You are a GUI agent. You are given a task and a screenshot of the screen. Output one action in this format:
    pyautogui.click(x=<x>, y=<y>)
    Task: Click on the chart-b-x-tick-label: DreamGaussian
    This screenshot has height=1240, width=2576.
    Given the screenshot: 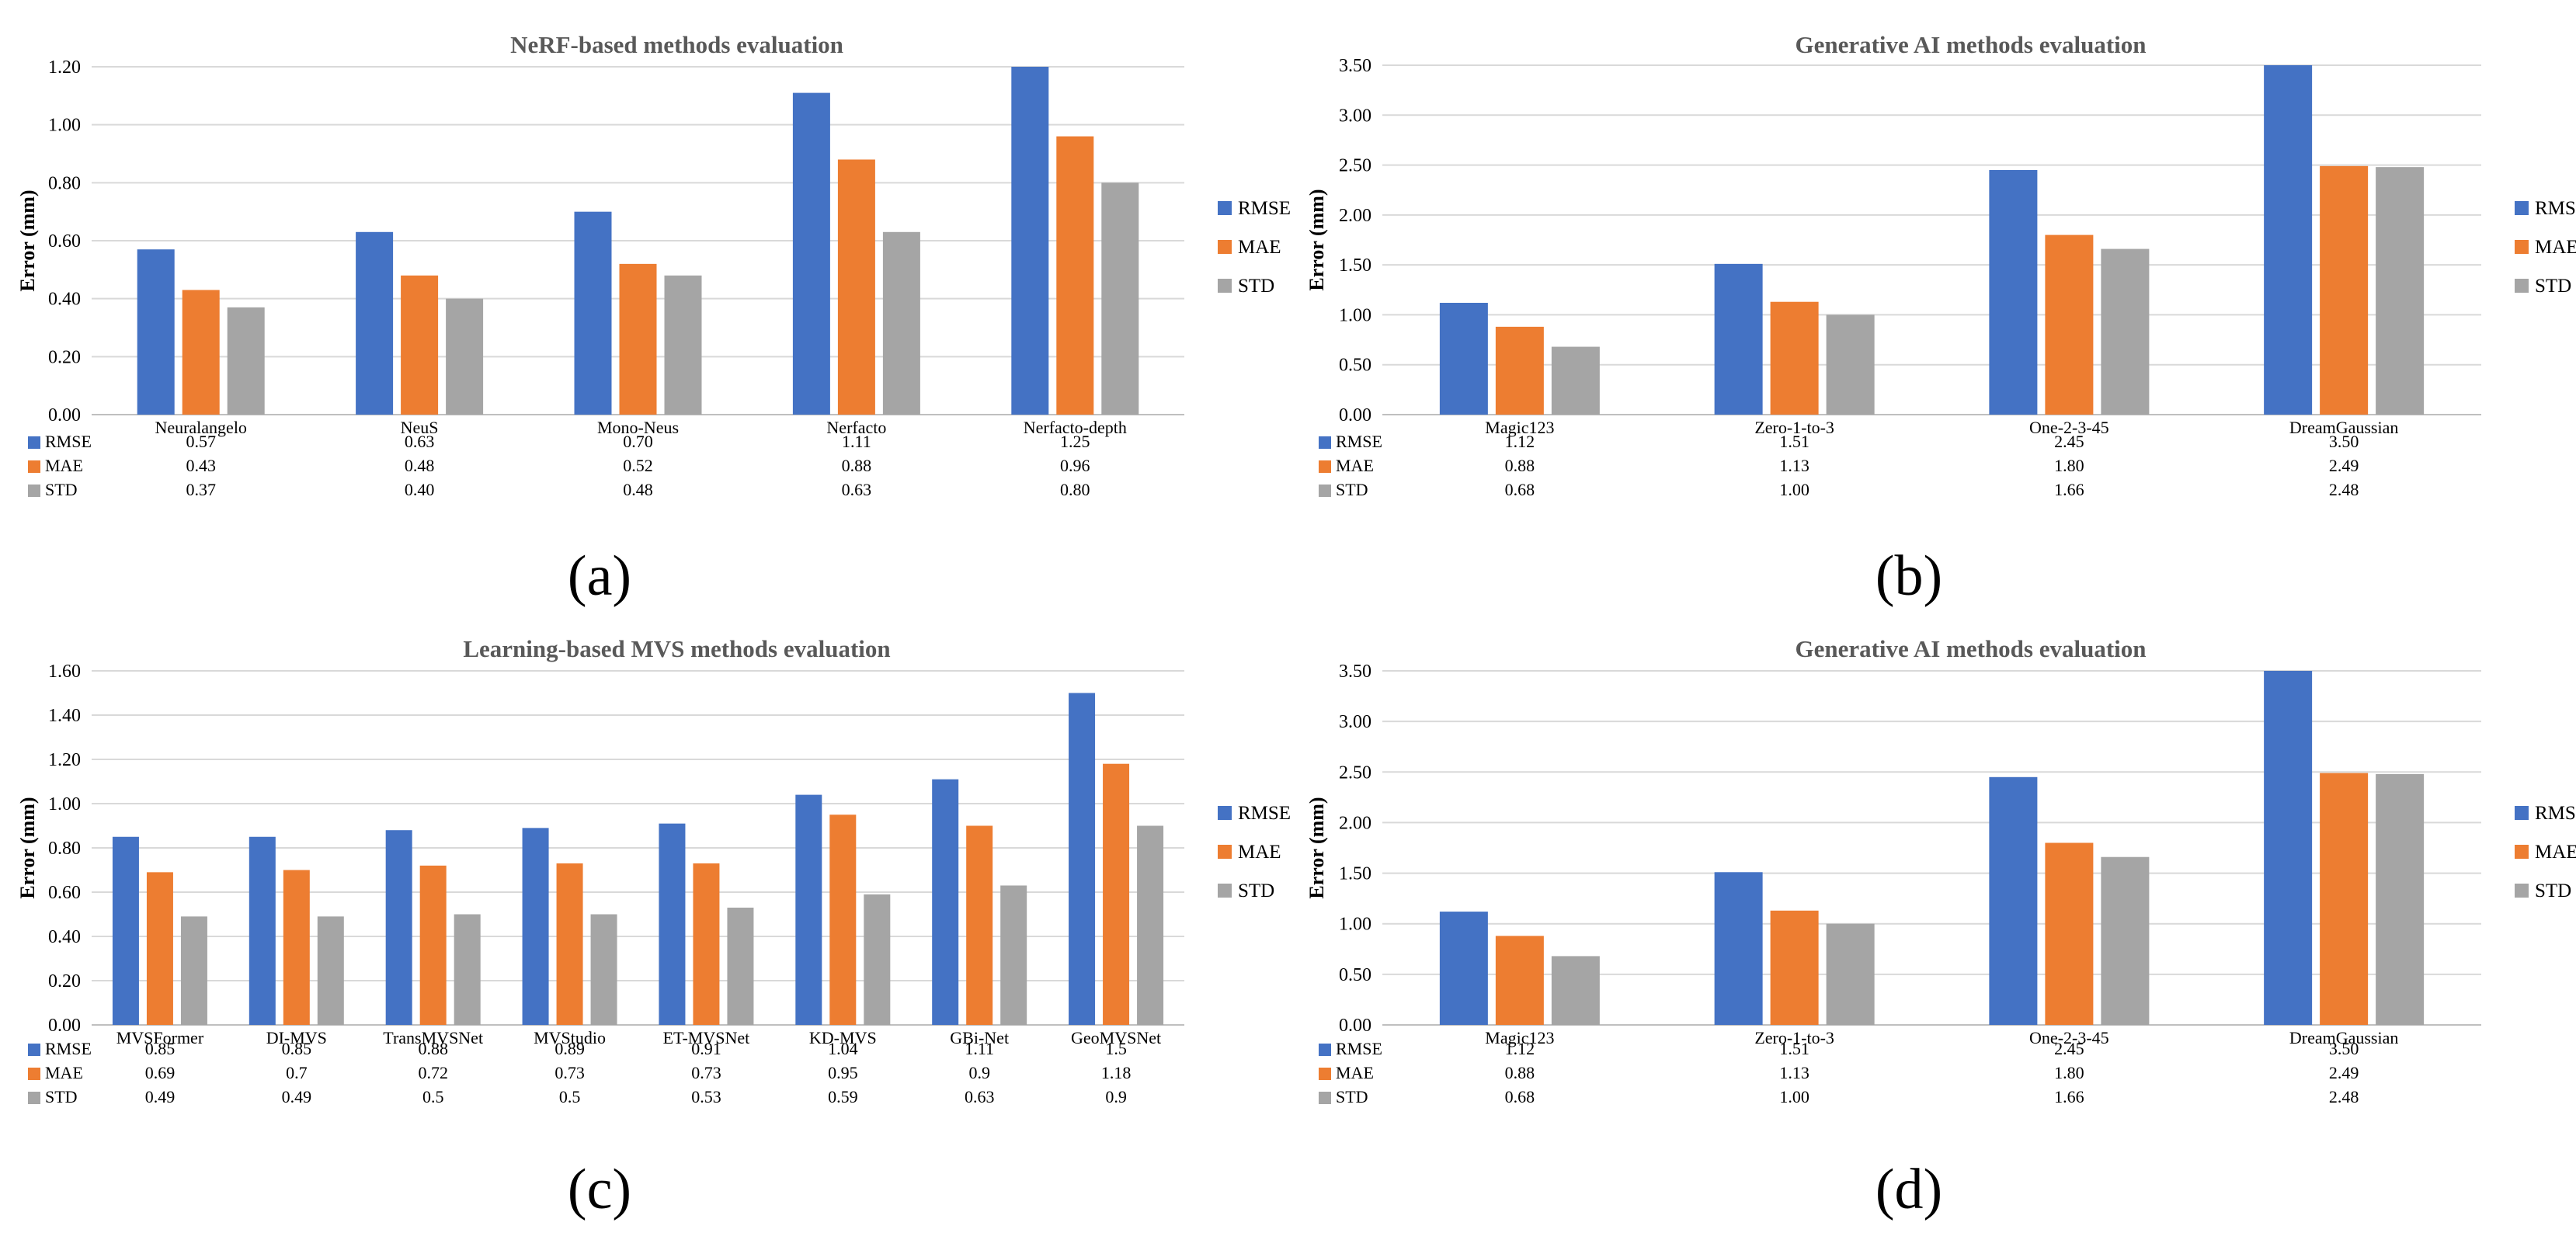 What is the action you would take?
    pyautogui.click(x=2344, y=427)
    